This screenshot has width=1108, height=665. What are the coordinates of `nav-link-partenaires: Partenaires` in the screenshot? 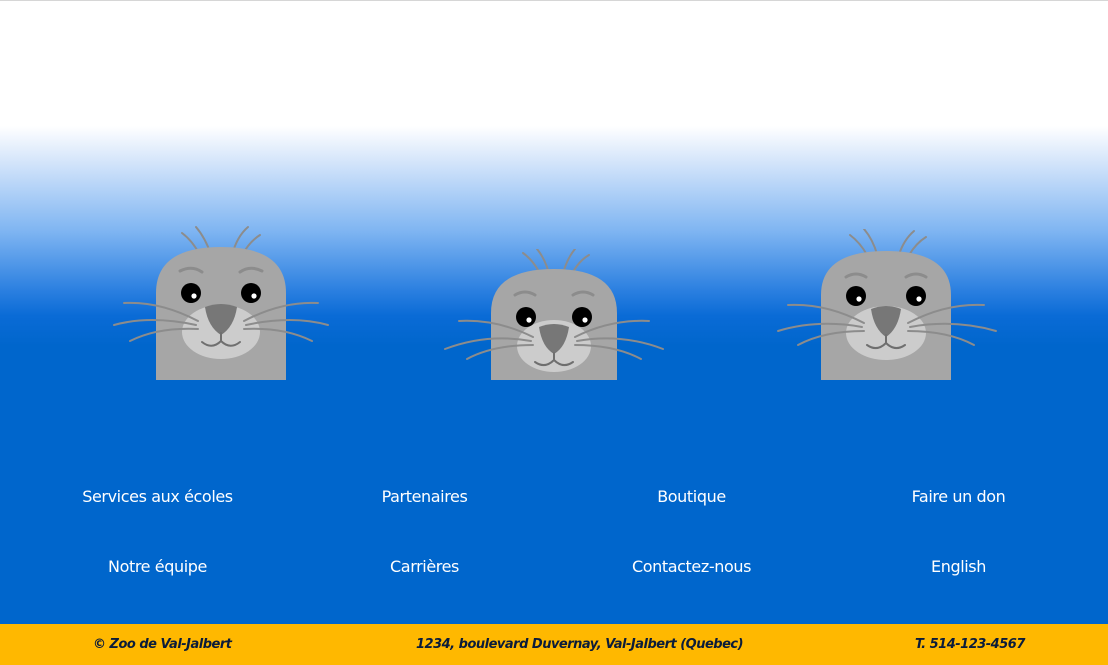 It's located at (424, 496).